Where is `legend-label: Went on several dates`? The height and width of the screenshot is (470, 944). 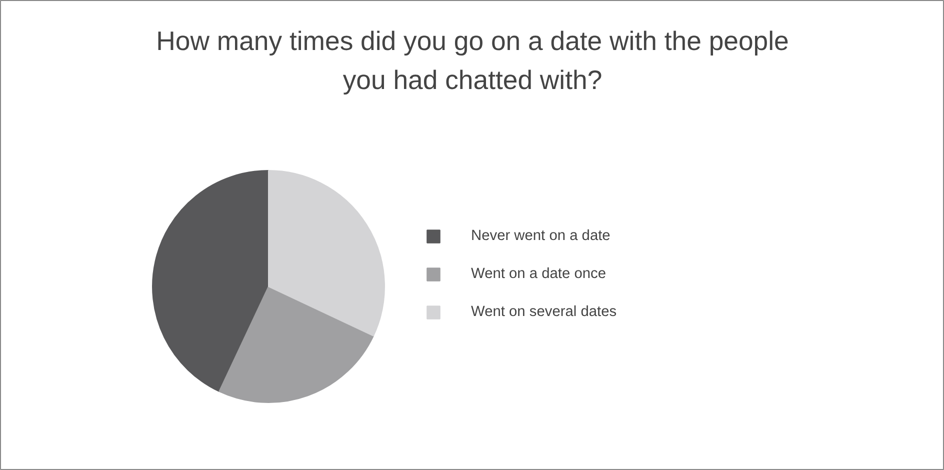 legend-label: Went on several dates is located at coordinates (544, 312).